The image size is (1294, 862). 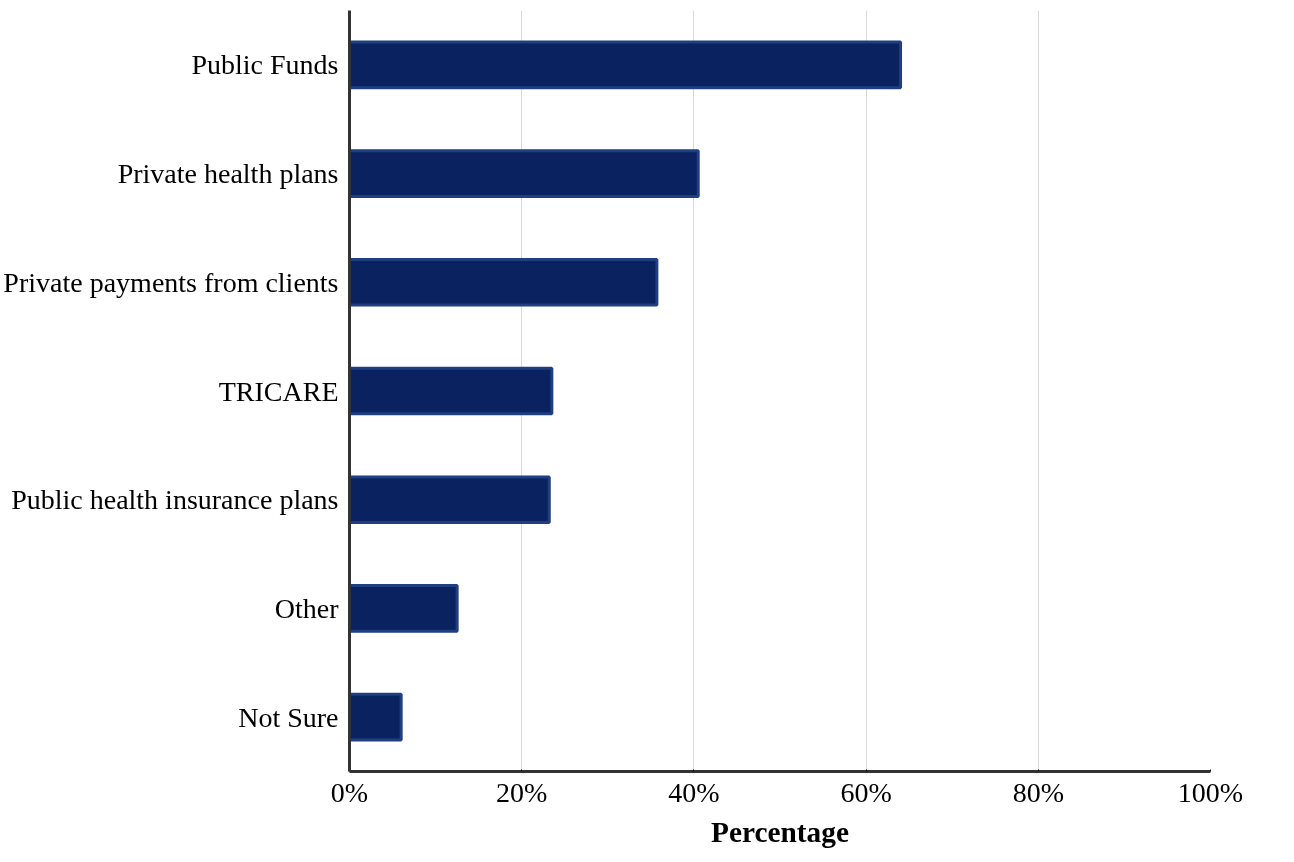 What do you see at coordinates (780, 831) in the screenshot?
I see `x-axis-title: Percentage` at bounding box center [780, 831].